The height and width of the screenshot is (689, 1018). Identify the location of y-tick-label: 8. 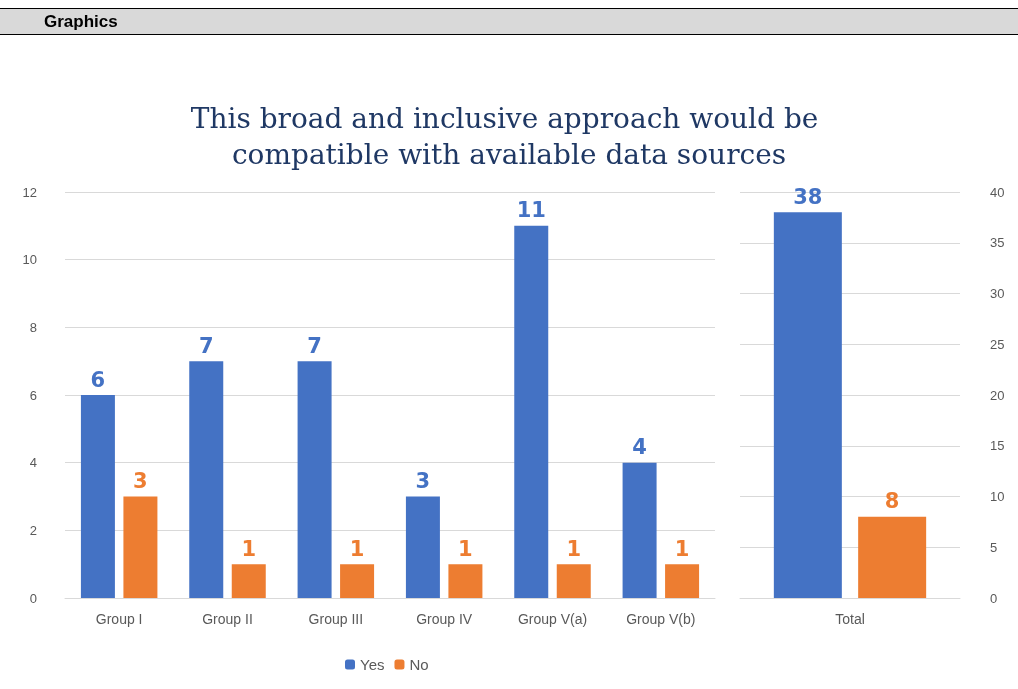
(33, 327).